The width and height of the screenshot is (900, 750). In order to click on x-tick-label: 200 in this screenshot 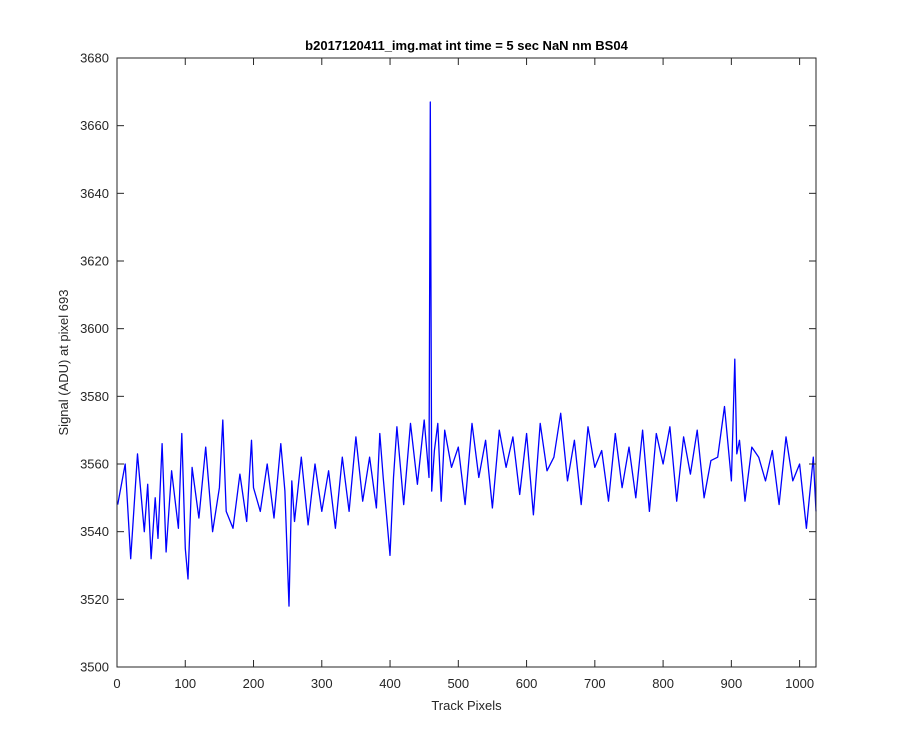, I will do `click(254, 683)`.